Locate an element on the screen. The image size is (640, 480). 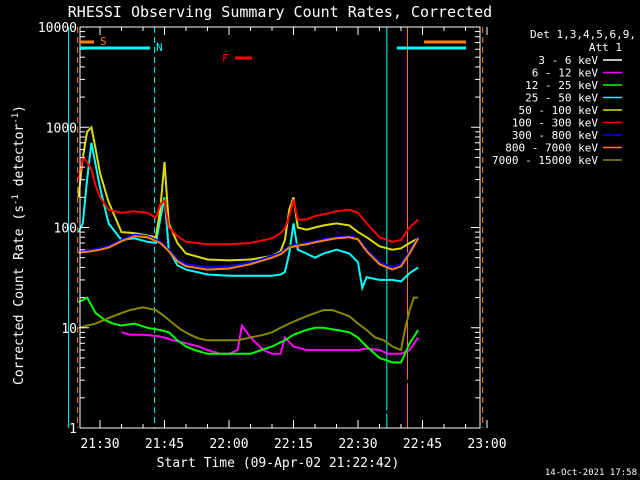
ylabel-main: Corrected Count Rate (s is located at coordinates (19, 295).